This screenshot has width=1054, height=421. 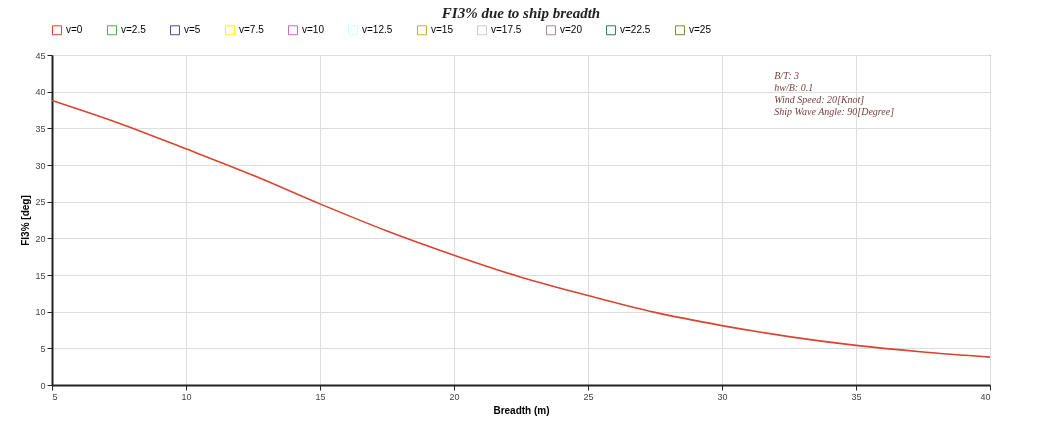 I want to click on y-axis-title: FI3% [deg], so click(x=26, y=220).